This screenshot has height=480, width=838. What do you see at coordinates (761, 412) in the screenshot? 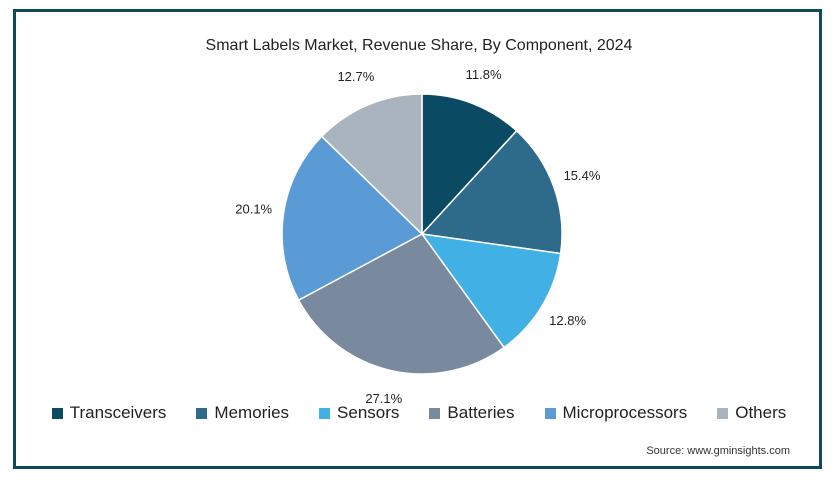
I see `legend-label: Others` at bounding box center [761, 412].